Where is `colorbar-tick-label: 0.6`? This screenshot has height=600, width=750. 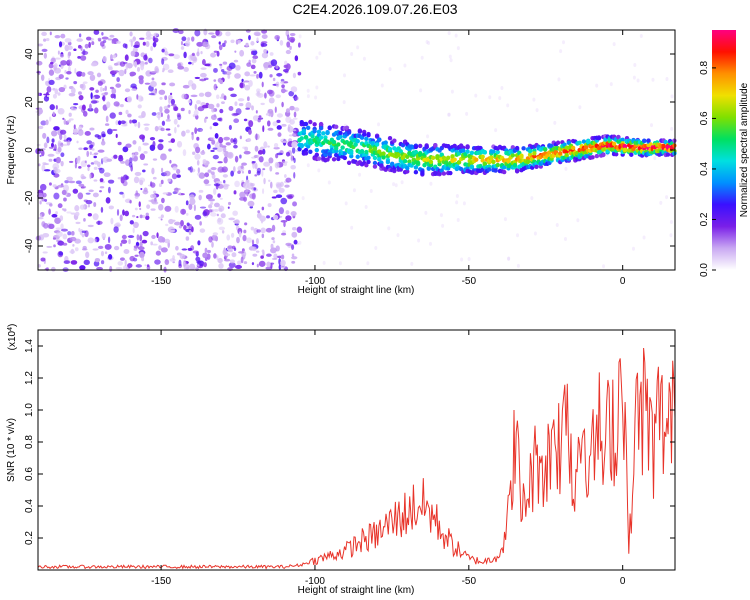
colorbar-tick-label: 0.6 is located at coordinates (704, 118).